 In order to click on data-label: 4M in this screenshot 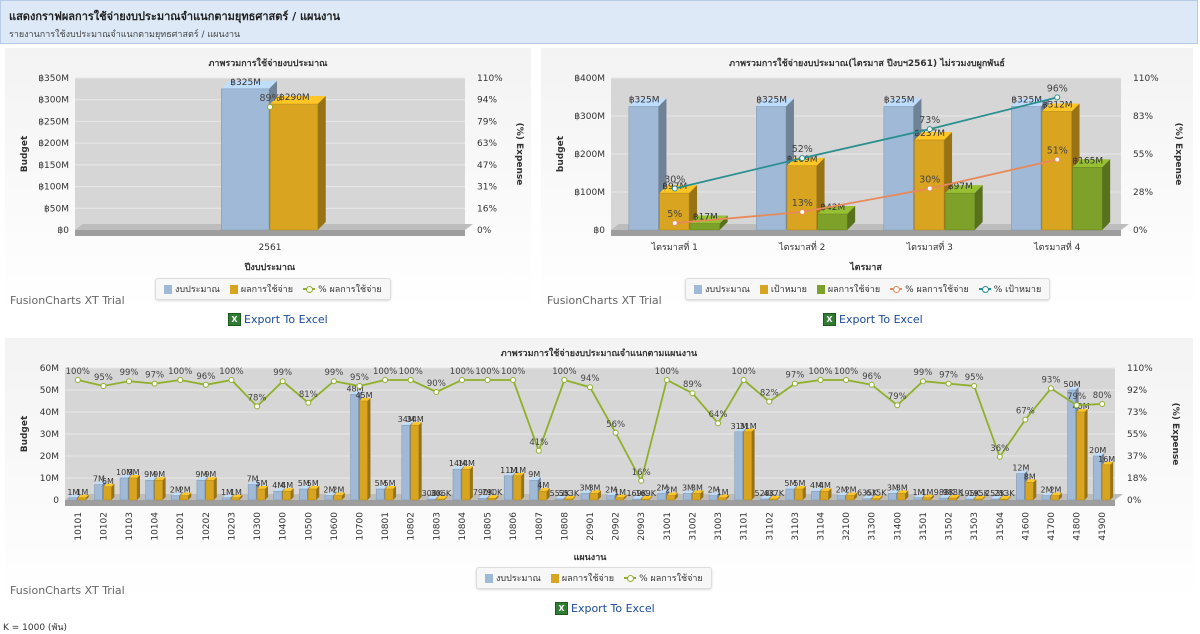, I will do `click(825, 485)`.